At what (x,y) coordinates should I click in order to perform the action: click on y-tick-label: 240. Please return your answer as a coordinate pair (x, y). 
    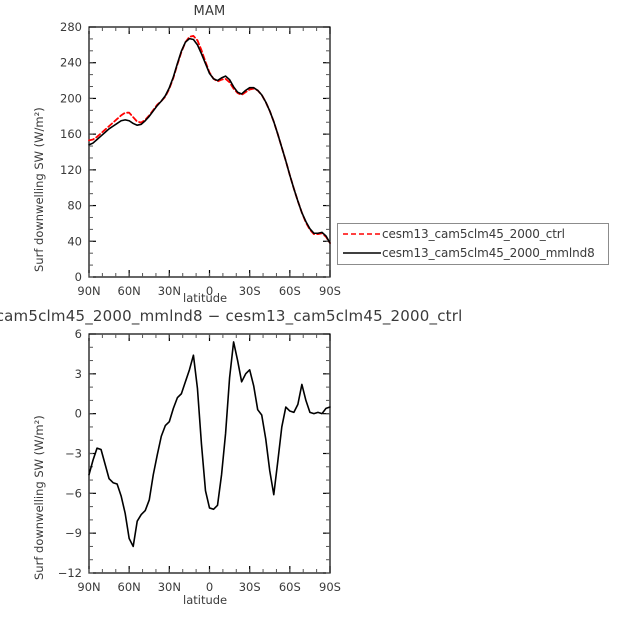
    Looking at the image, I should click on (71, 63).